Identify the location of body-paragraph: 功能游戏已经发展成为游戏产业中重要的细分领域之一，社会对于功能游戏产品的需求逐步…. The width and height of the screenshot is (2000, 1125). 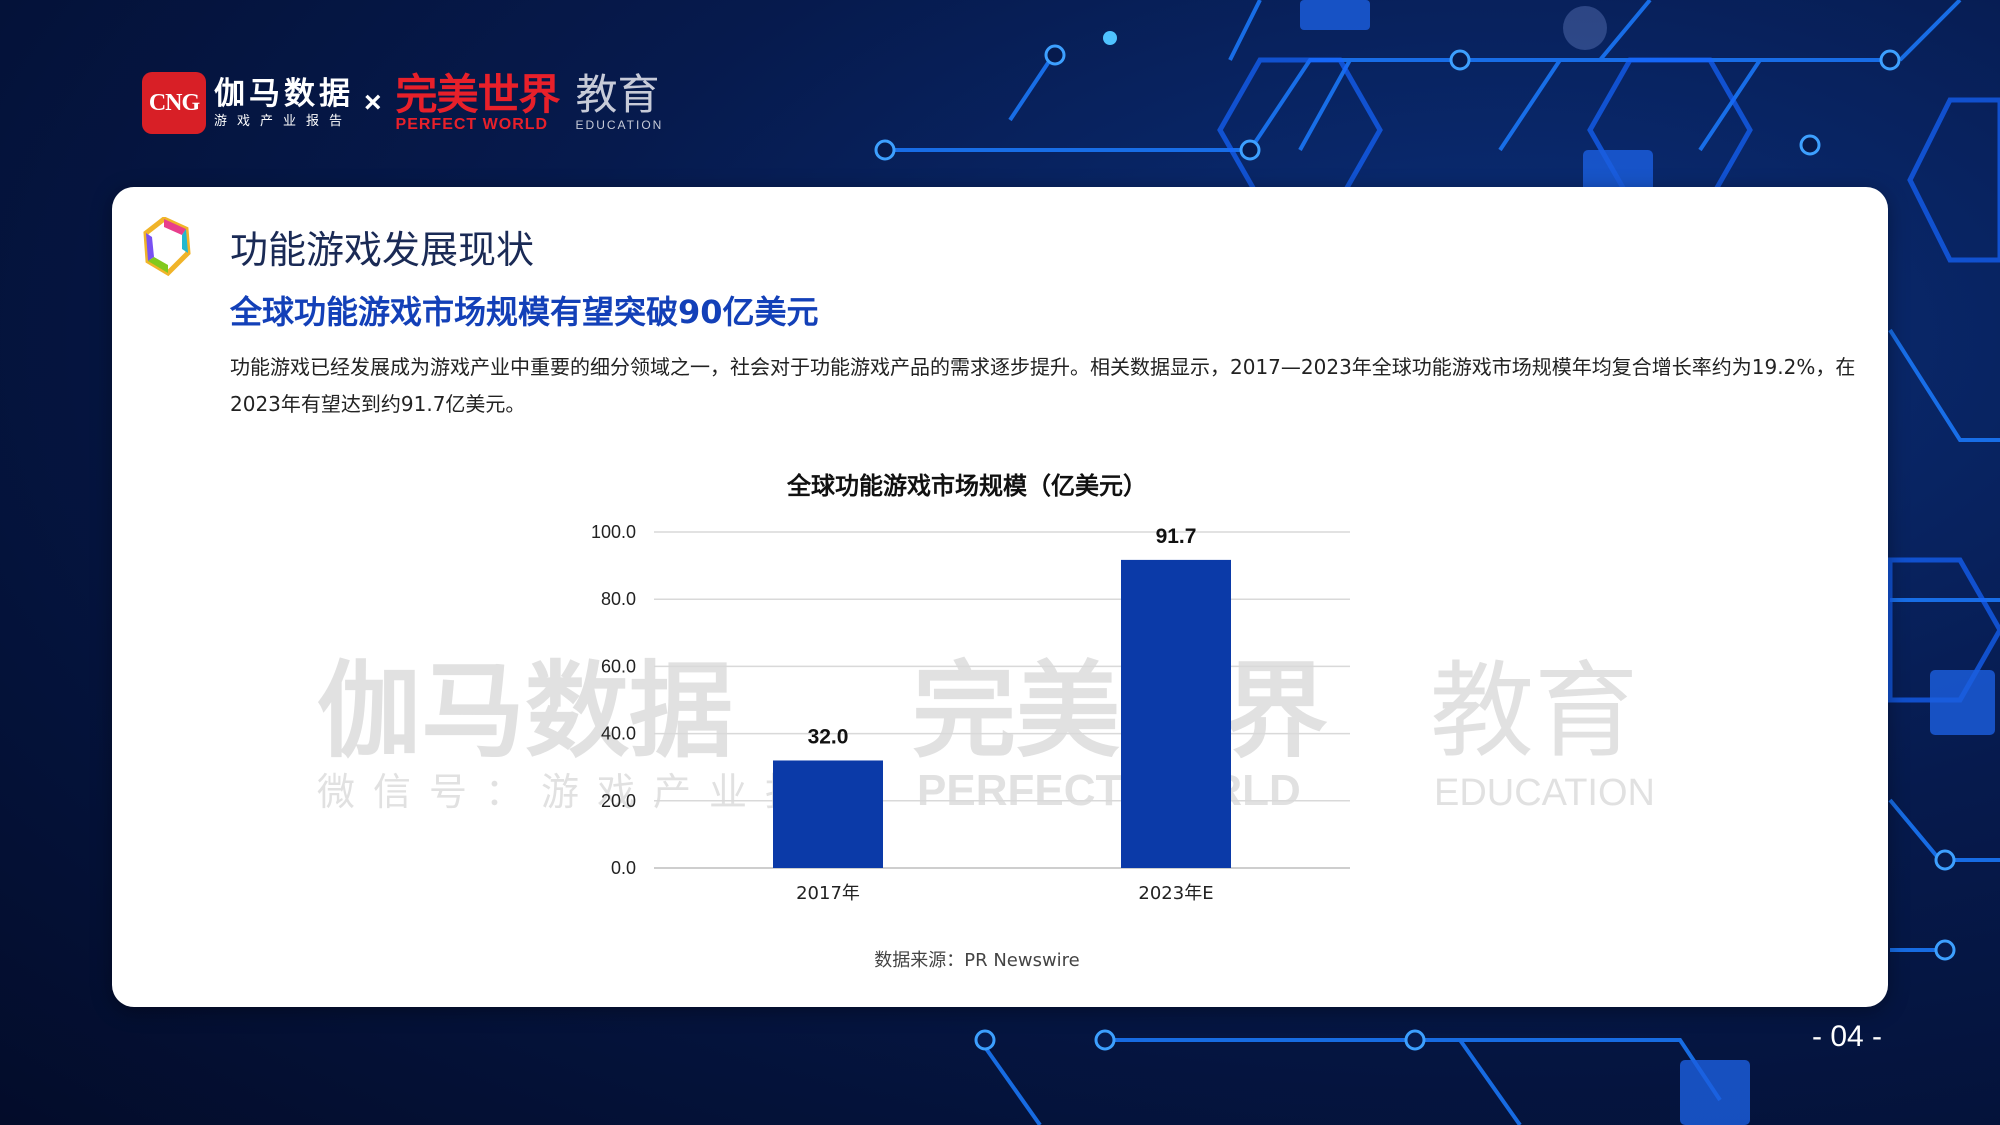
(1043, 385).